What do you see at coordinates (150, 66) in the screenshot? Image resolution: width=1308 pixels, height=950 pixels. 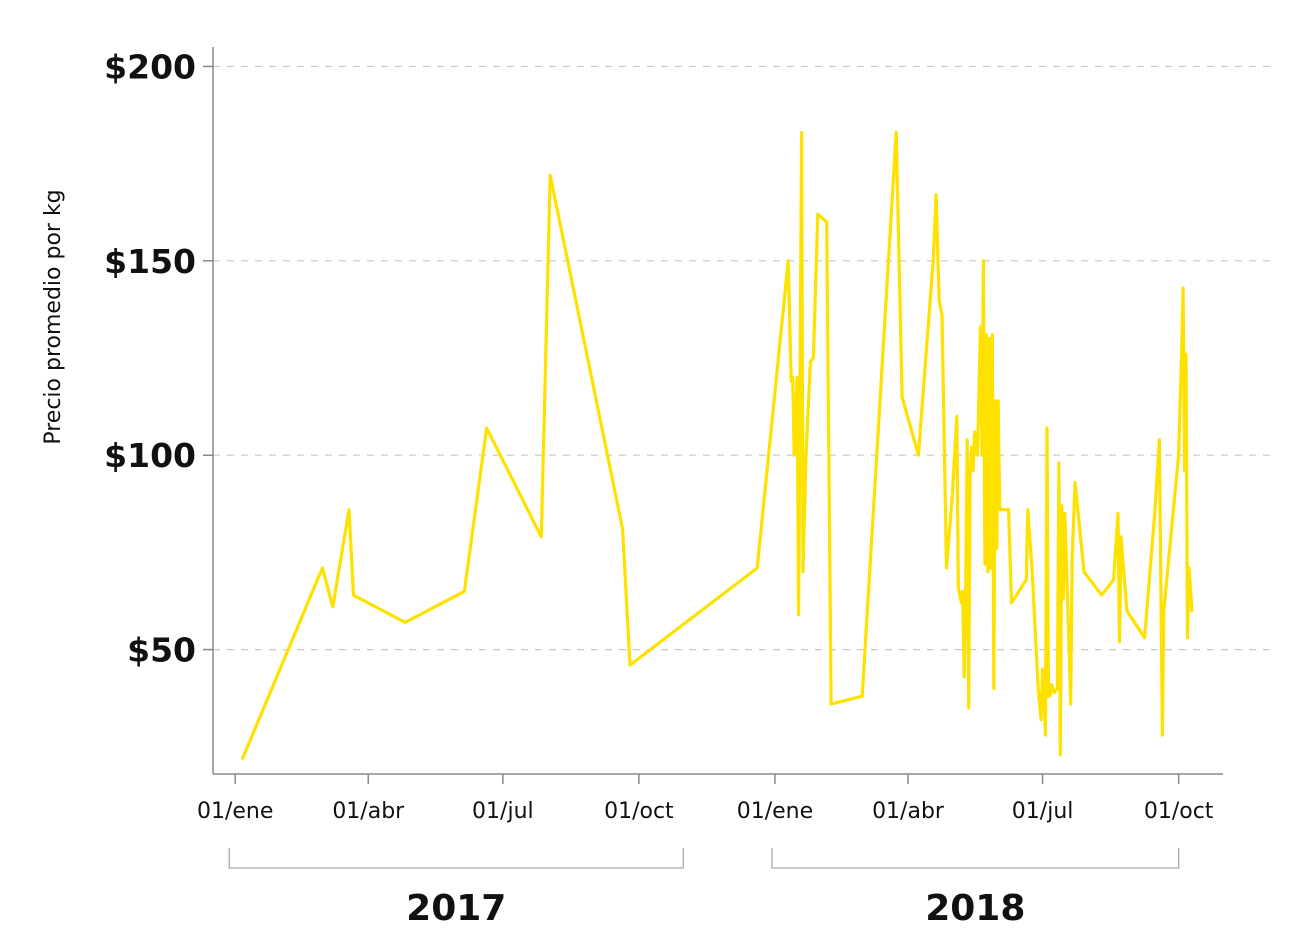 I see `y-tick-label-0: $200` at bounding box center [150, 66].